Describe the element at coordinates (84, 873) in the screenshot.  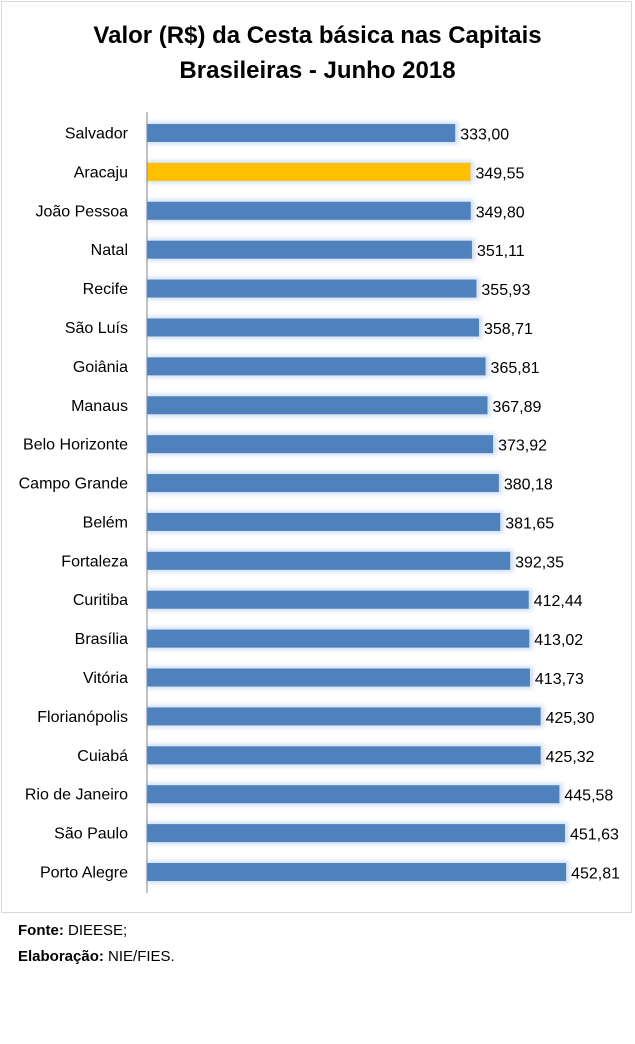
I see `category-label: Porto Alegre` at that location.